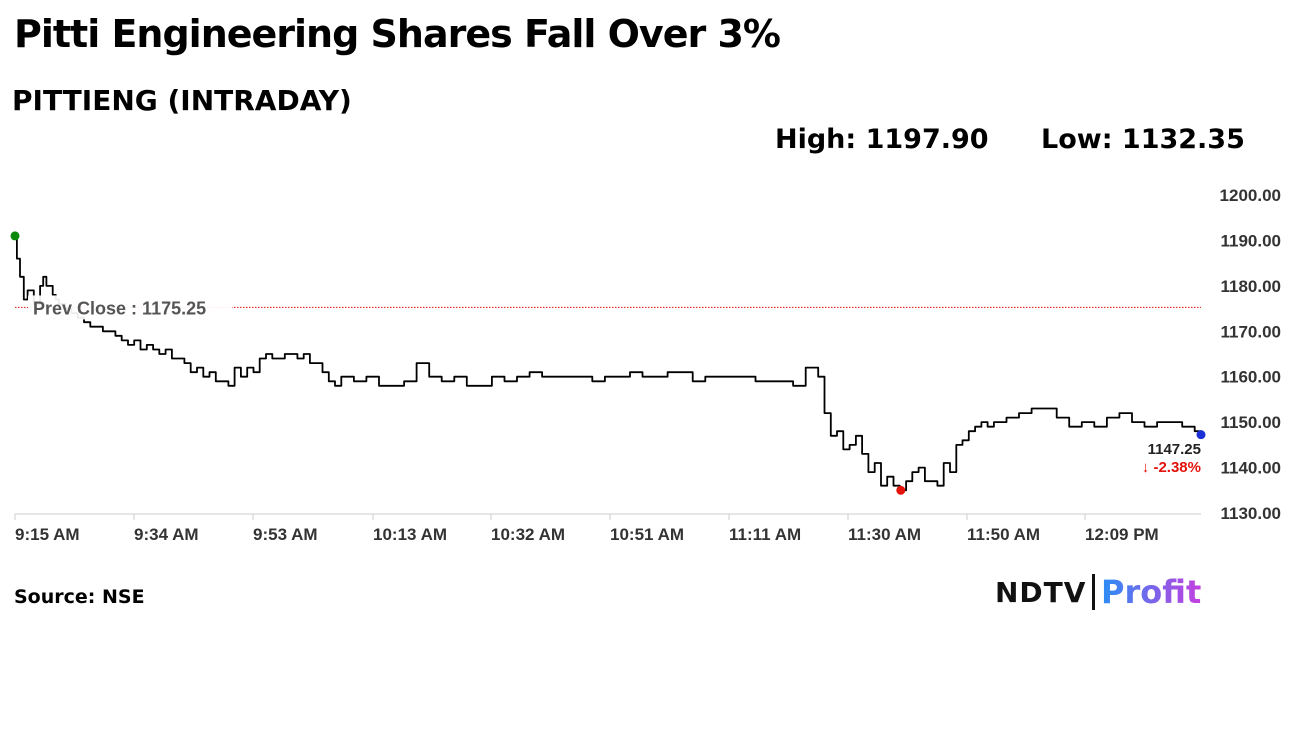 The image size is (1296, 729). What do you see at coordinates (765, 534) in the screenshot?
I see `x-tick-label: 11:11 AM` at bounding box center [765, 534].